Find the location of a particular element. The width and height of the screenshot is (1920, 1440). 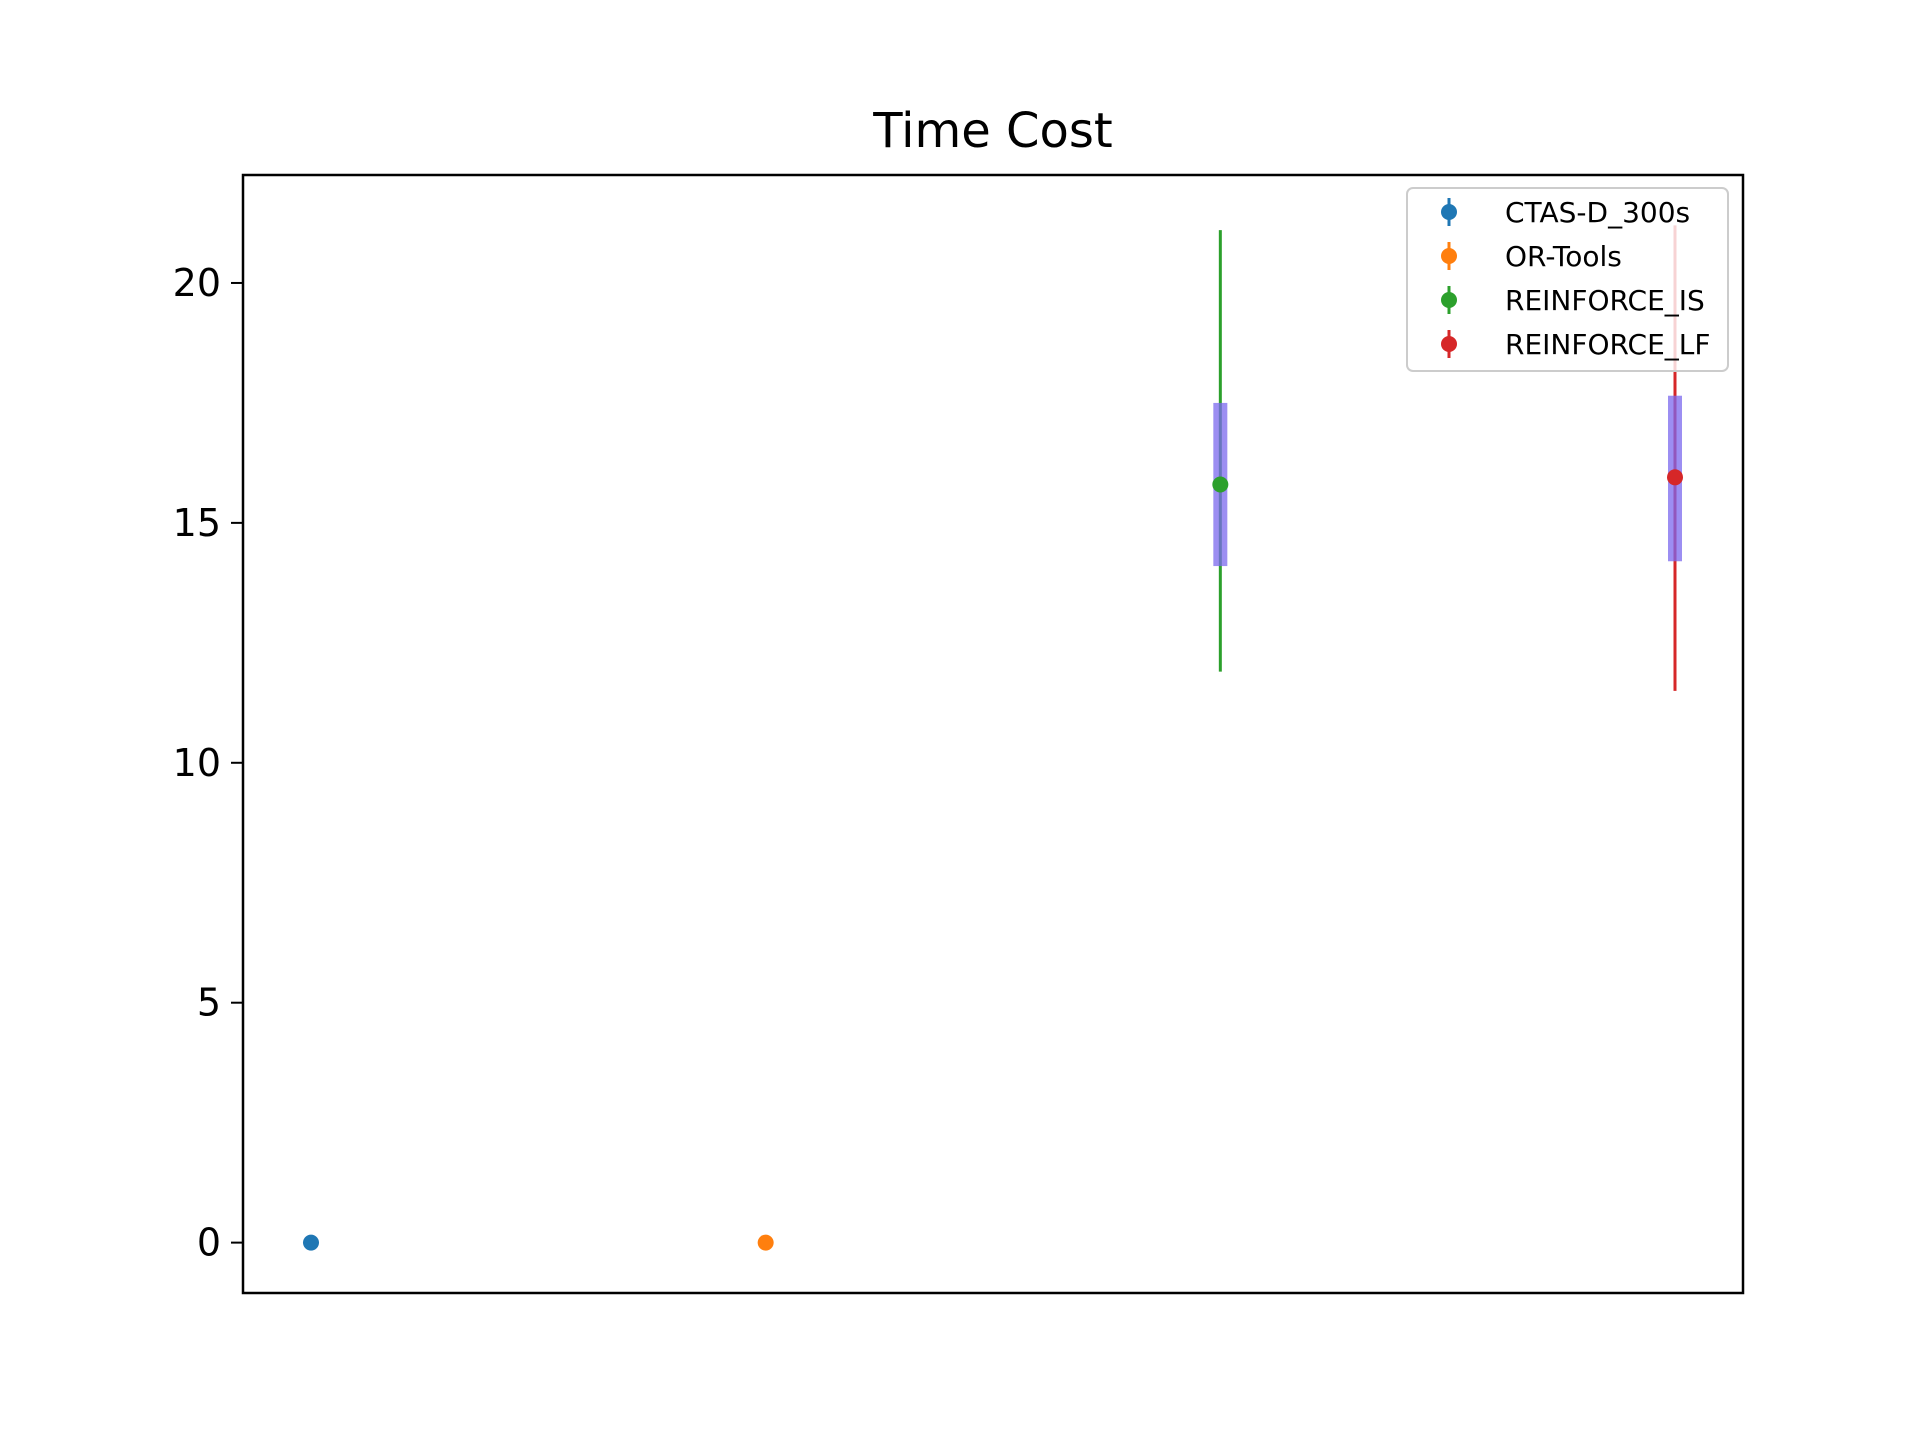

point-ctas-d-300s is located at coordinates (311, 1242).